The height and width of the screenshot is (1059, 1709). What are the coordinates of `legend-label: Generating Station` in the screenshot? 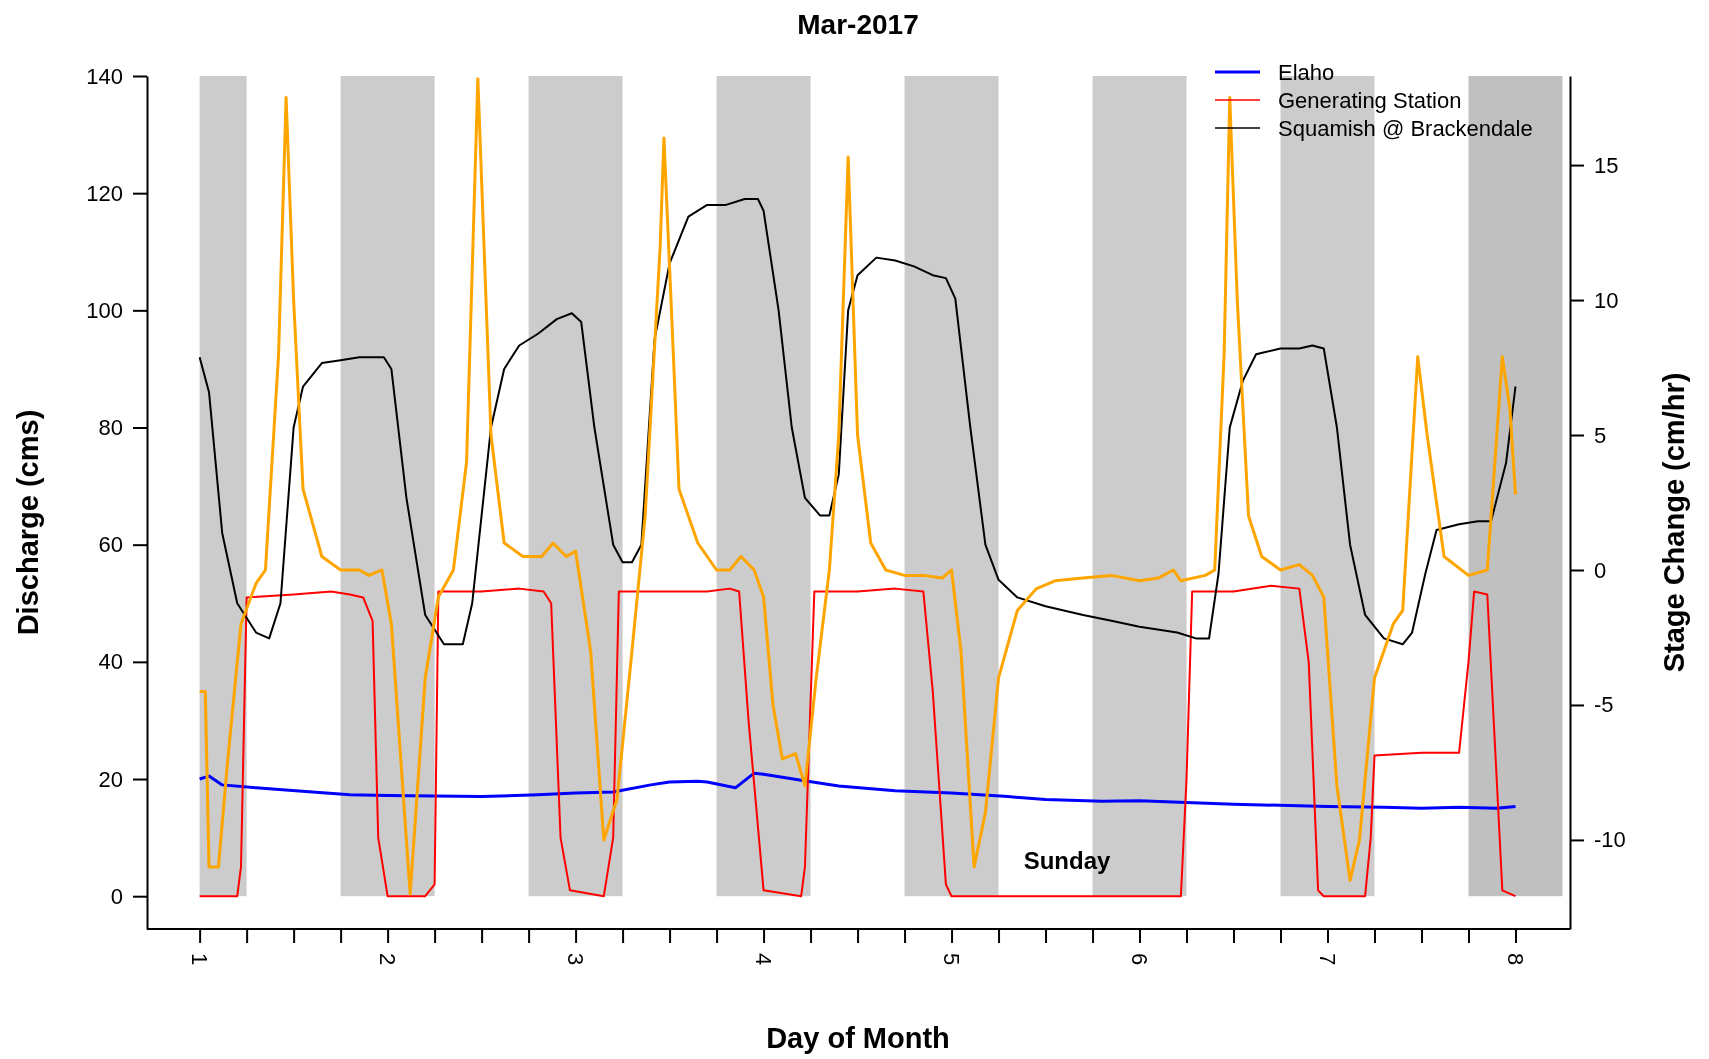 It's located at (1370, 100).